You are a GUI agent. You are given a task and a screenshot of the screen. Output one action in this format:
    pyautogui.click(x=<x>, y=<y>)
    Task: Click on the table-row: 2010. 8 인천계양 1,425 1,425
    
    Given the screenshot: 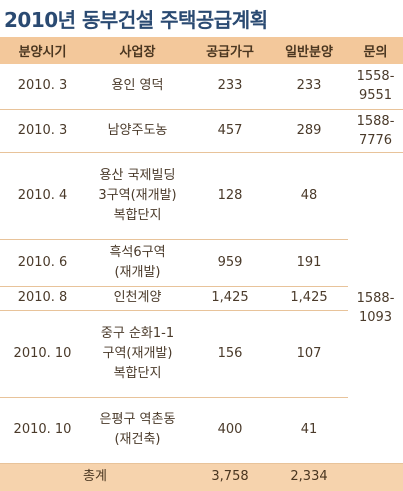 What is the action you would take?
    pyautogui.click(x=201, y=298)
    